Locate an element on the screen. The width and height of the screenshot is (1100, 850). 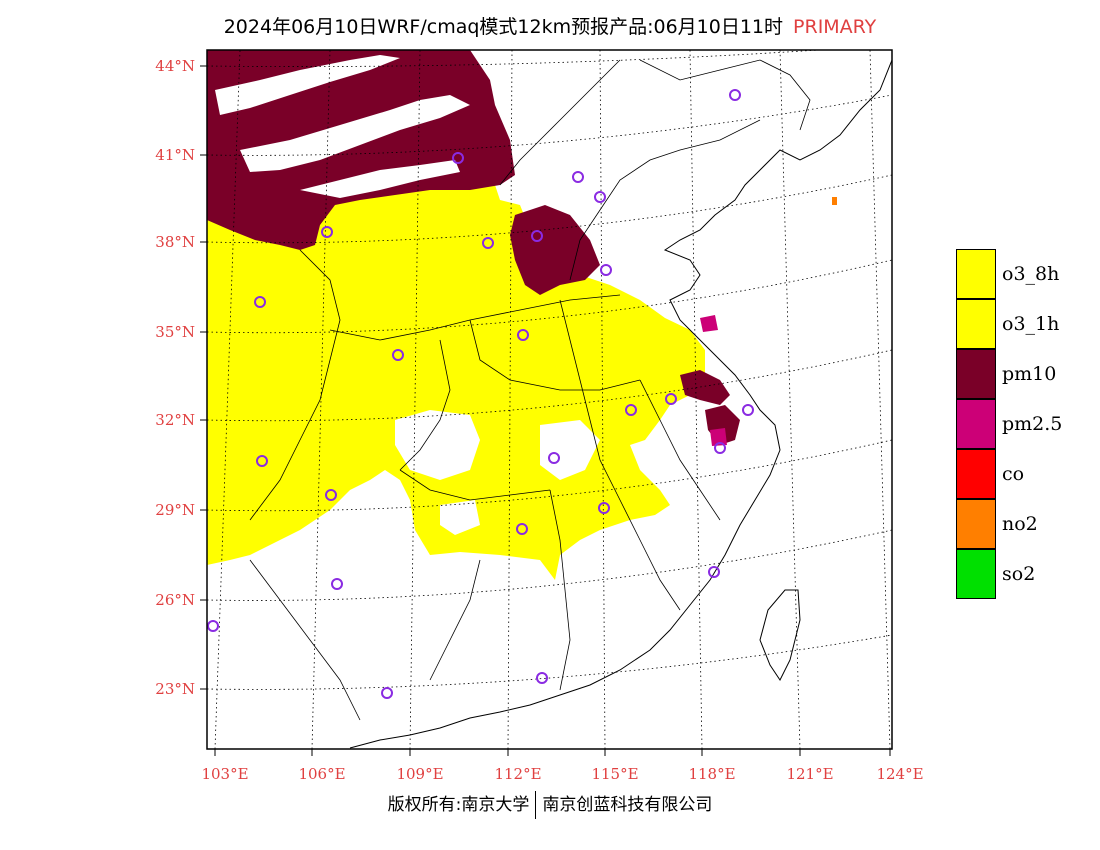
title-tag: PRIMARY is located at coordinates (835, 27).